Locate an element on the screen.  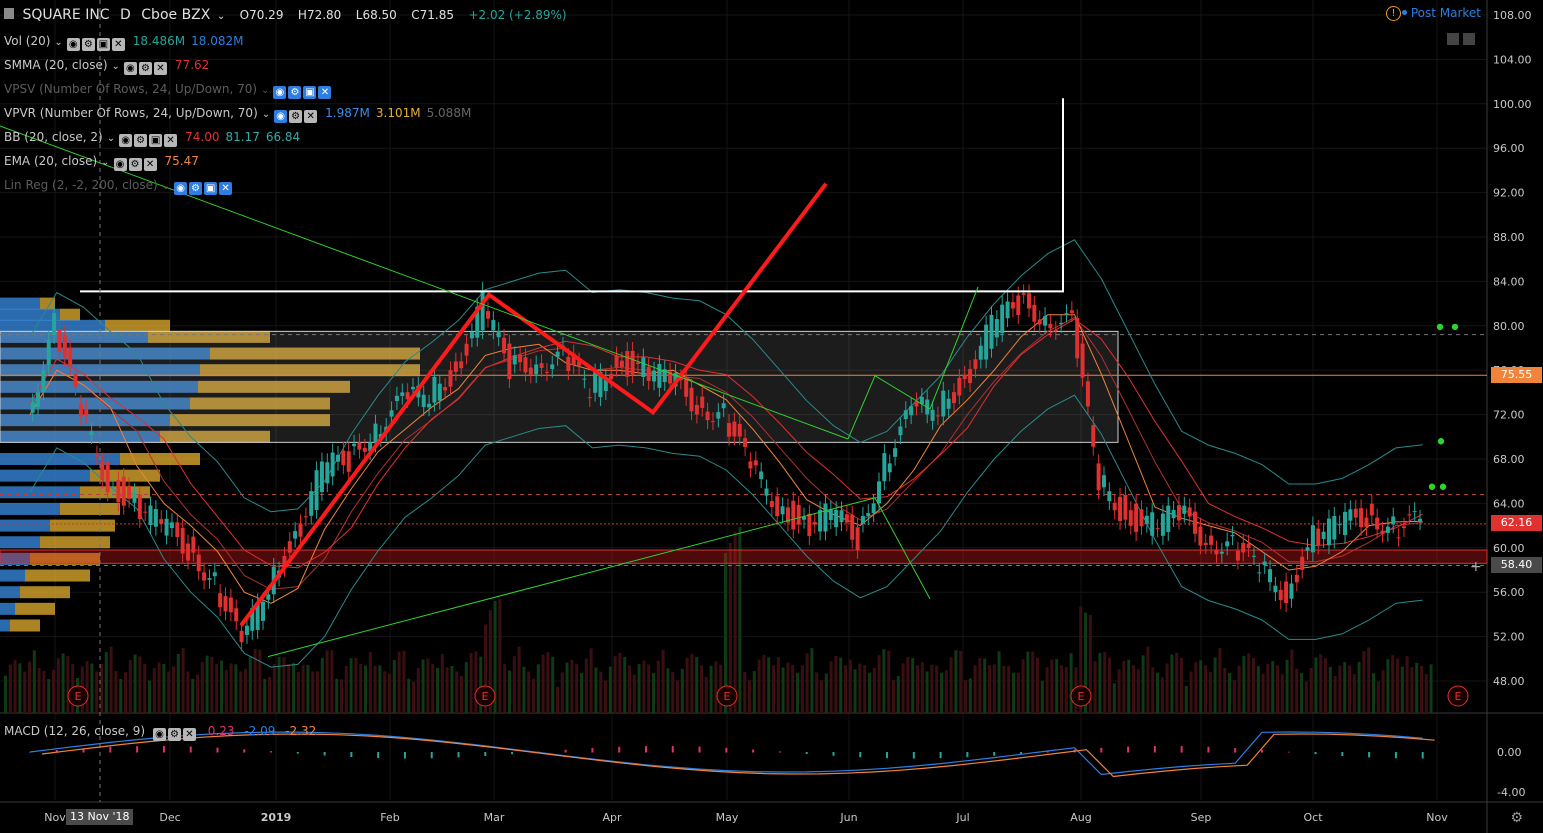
indicator-label: VPSV (Number Of Rows, 24, Up/Down, 70) is located at coordinates (131, 89).